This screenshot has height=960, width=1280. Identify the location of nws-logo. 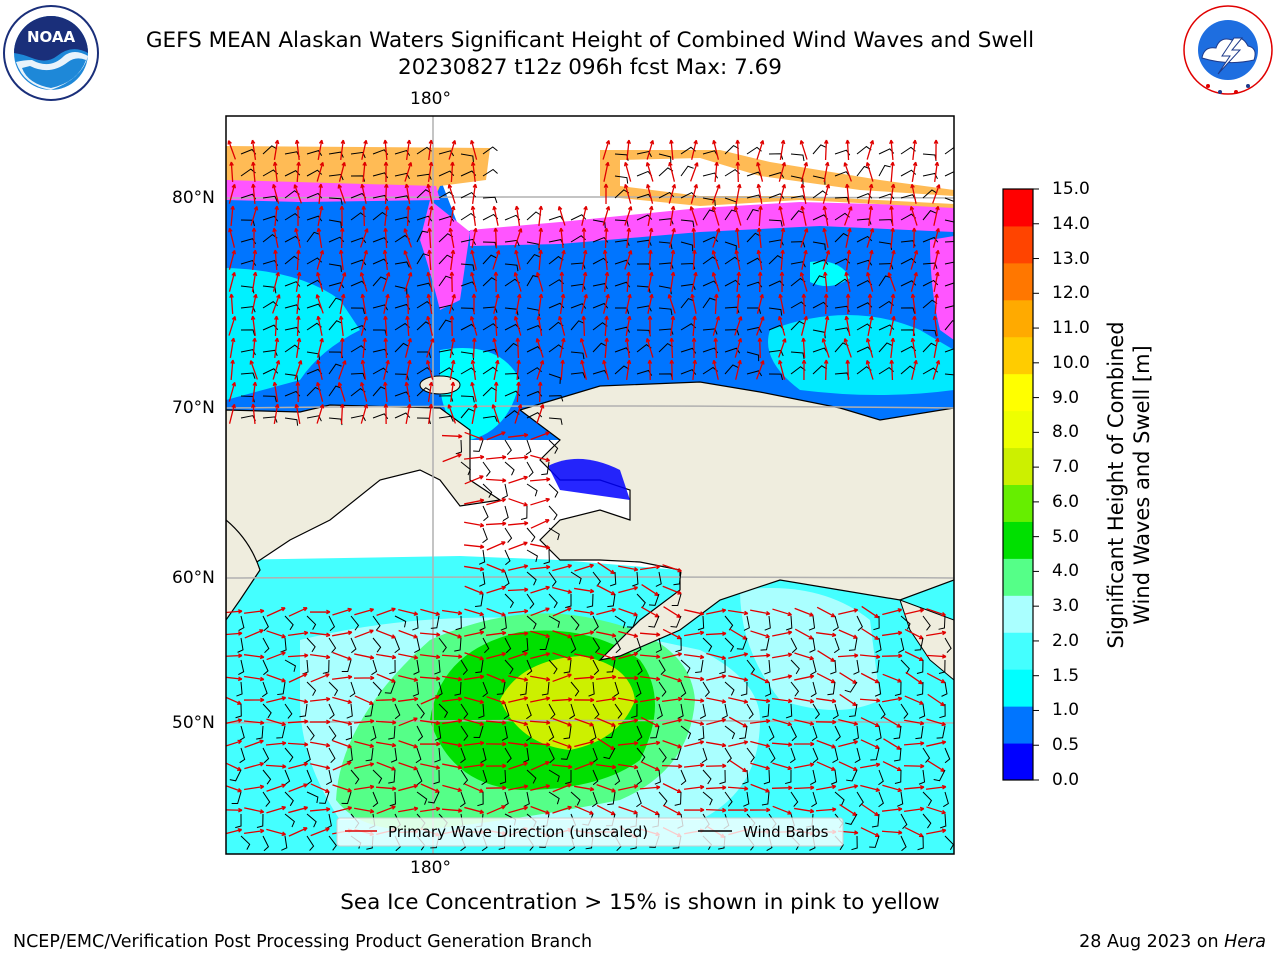
(1228, 50).